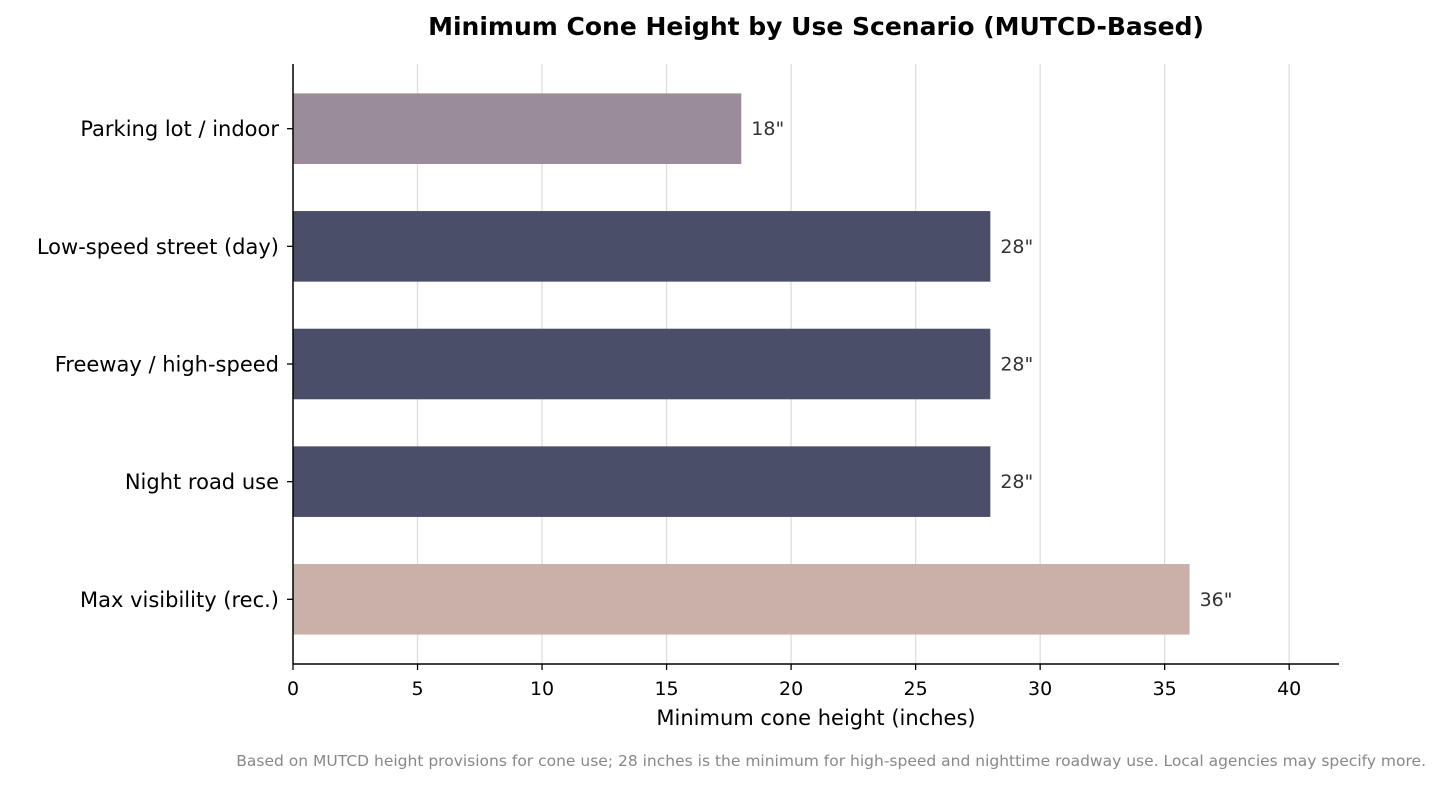  I want to click on category-label: Night road use, so click(202, 482).